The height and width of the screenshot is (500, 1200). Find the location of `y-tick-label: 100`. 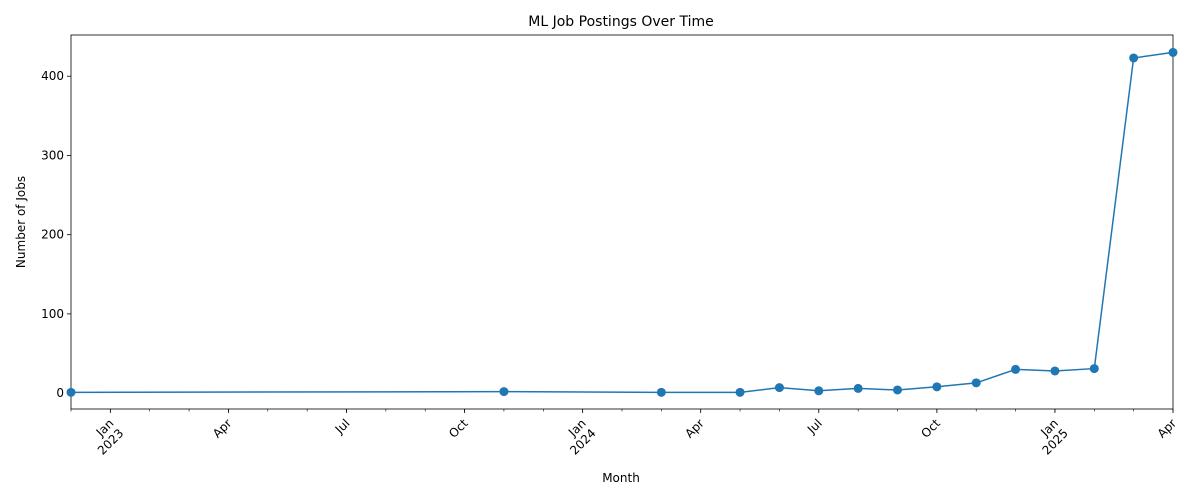

y-tick-label: 100 is located at coordinates (52, 314).